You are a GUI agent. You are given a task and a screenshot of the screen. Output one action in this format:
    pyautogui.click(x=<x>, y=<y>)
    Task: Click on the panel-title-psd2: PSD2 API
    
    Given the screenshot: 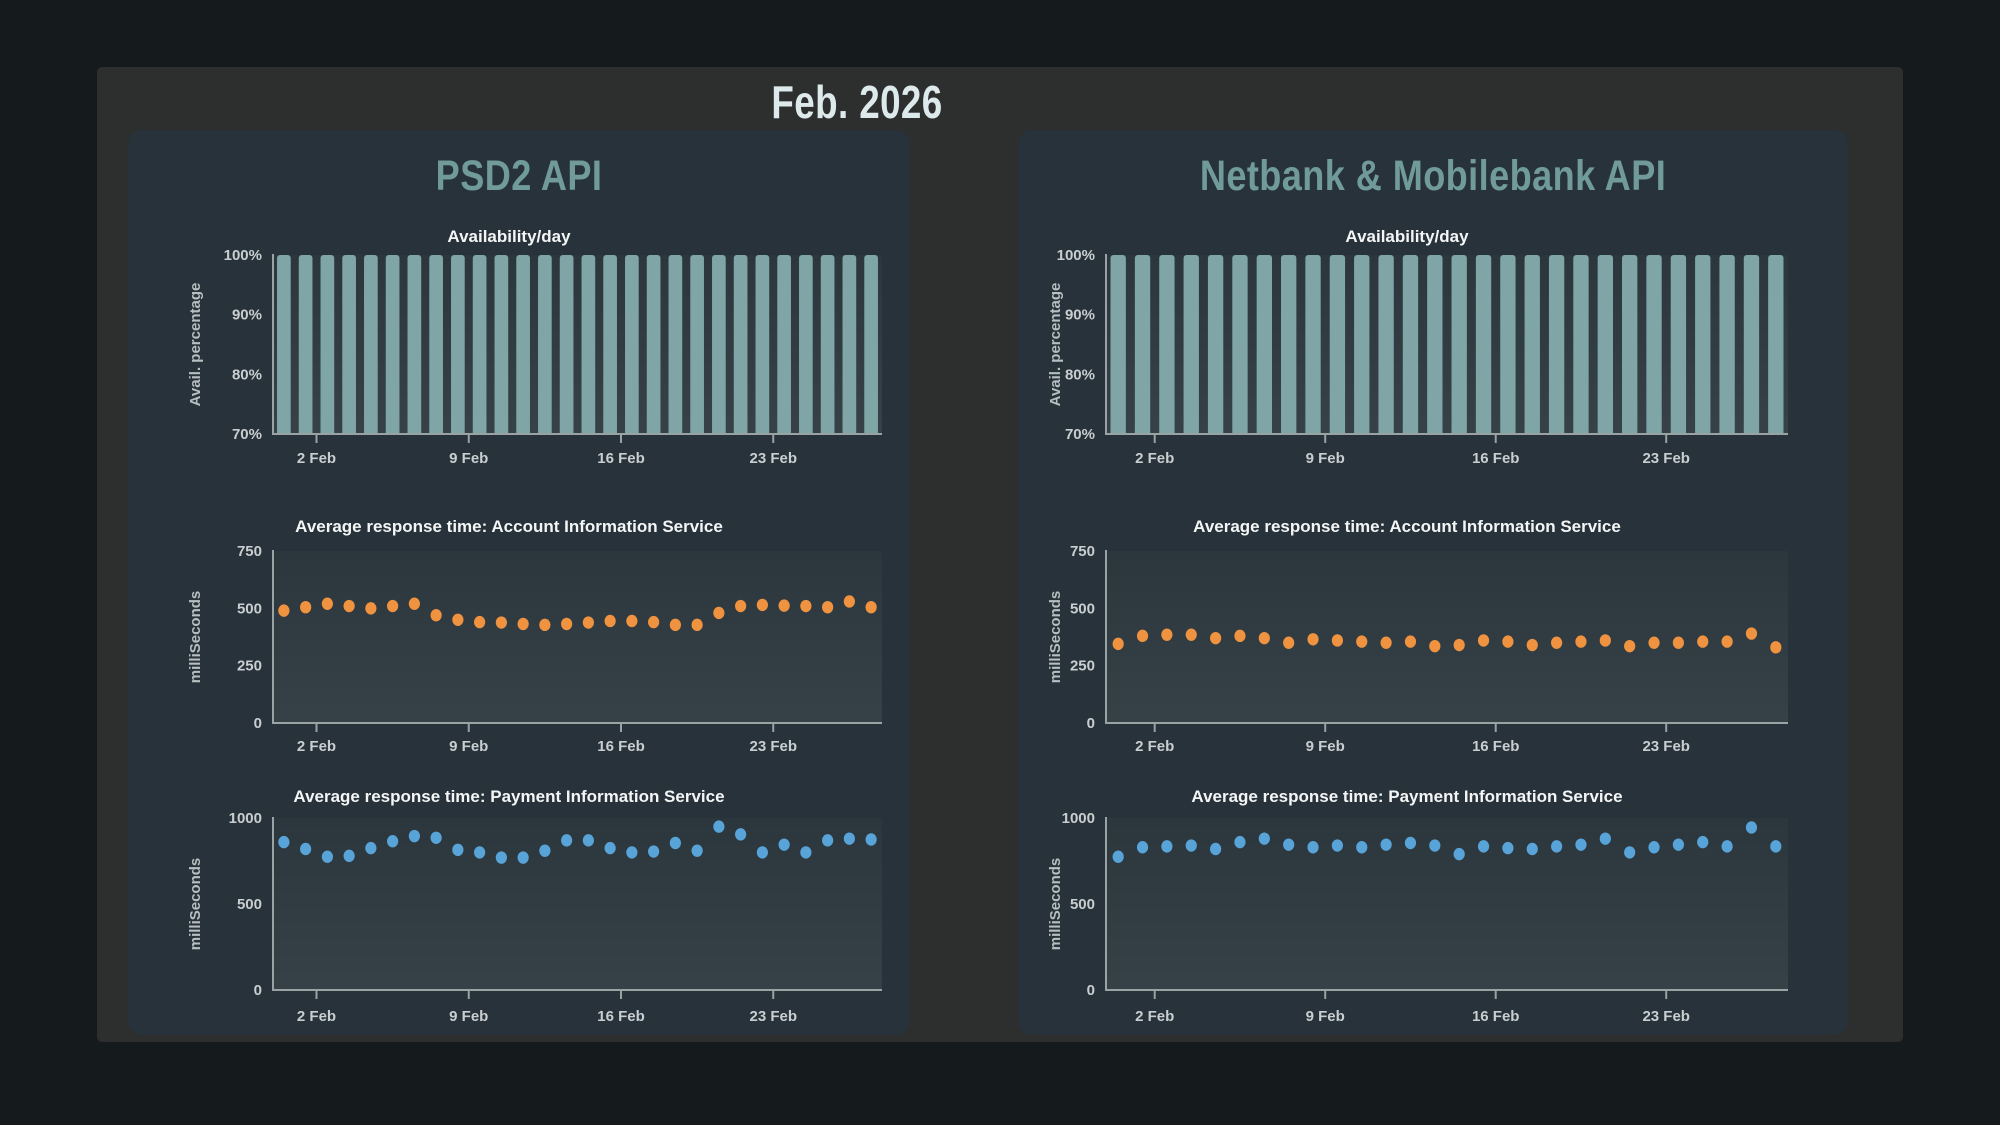 What is the action you would take?
    pyautogui.click(x=519, y=176)
    